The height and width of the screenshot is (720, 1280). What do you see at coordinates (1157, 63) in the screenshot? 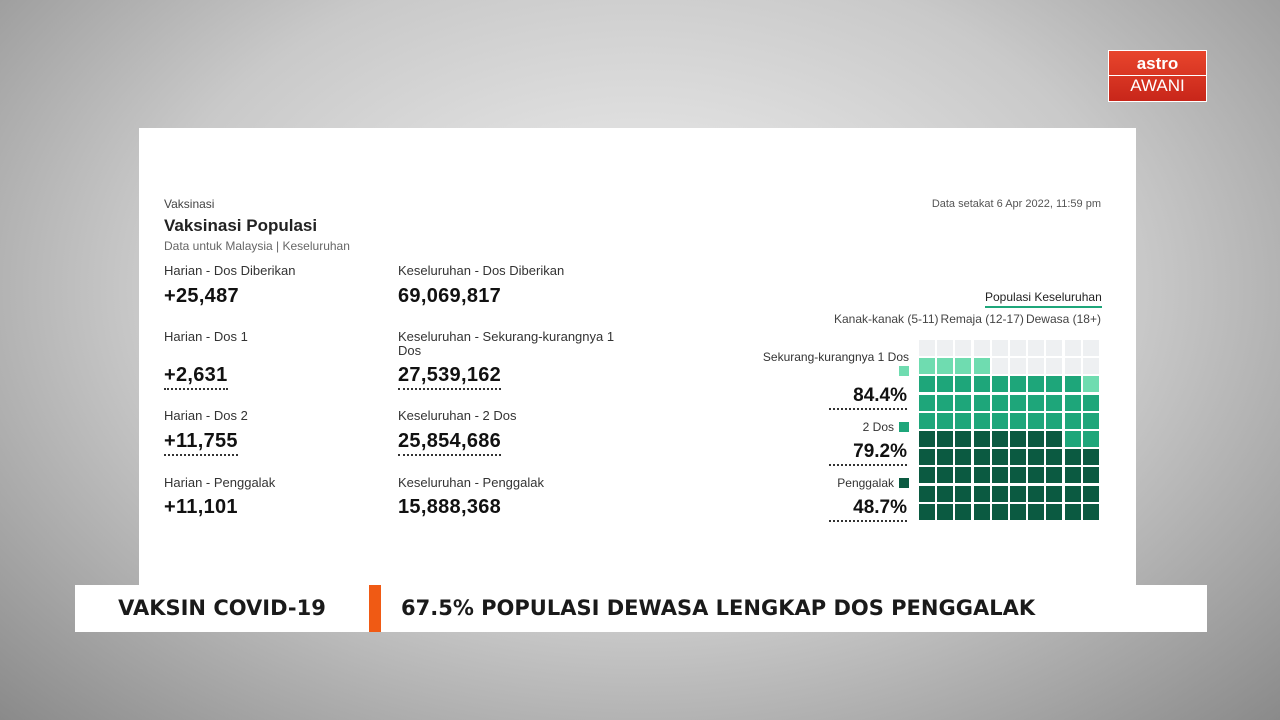
I see `logo-top: astro` at bounding box center [1157, 63].